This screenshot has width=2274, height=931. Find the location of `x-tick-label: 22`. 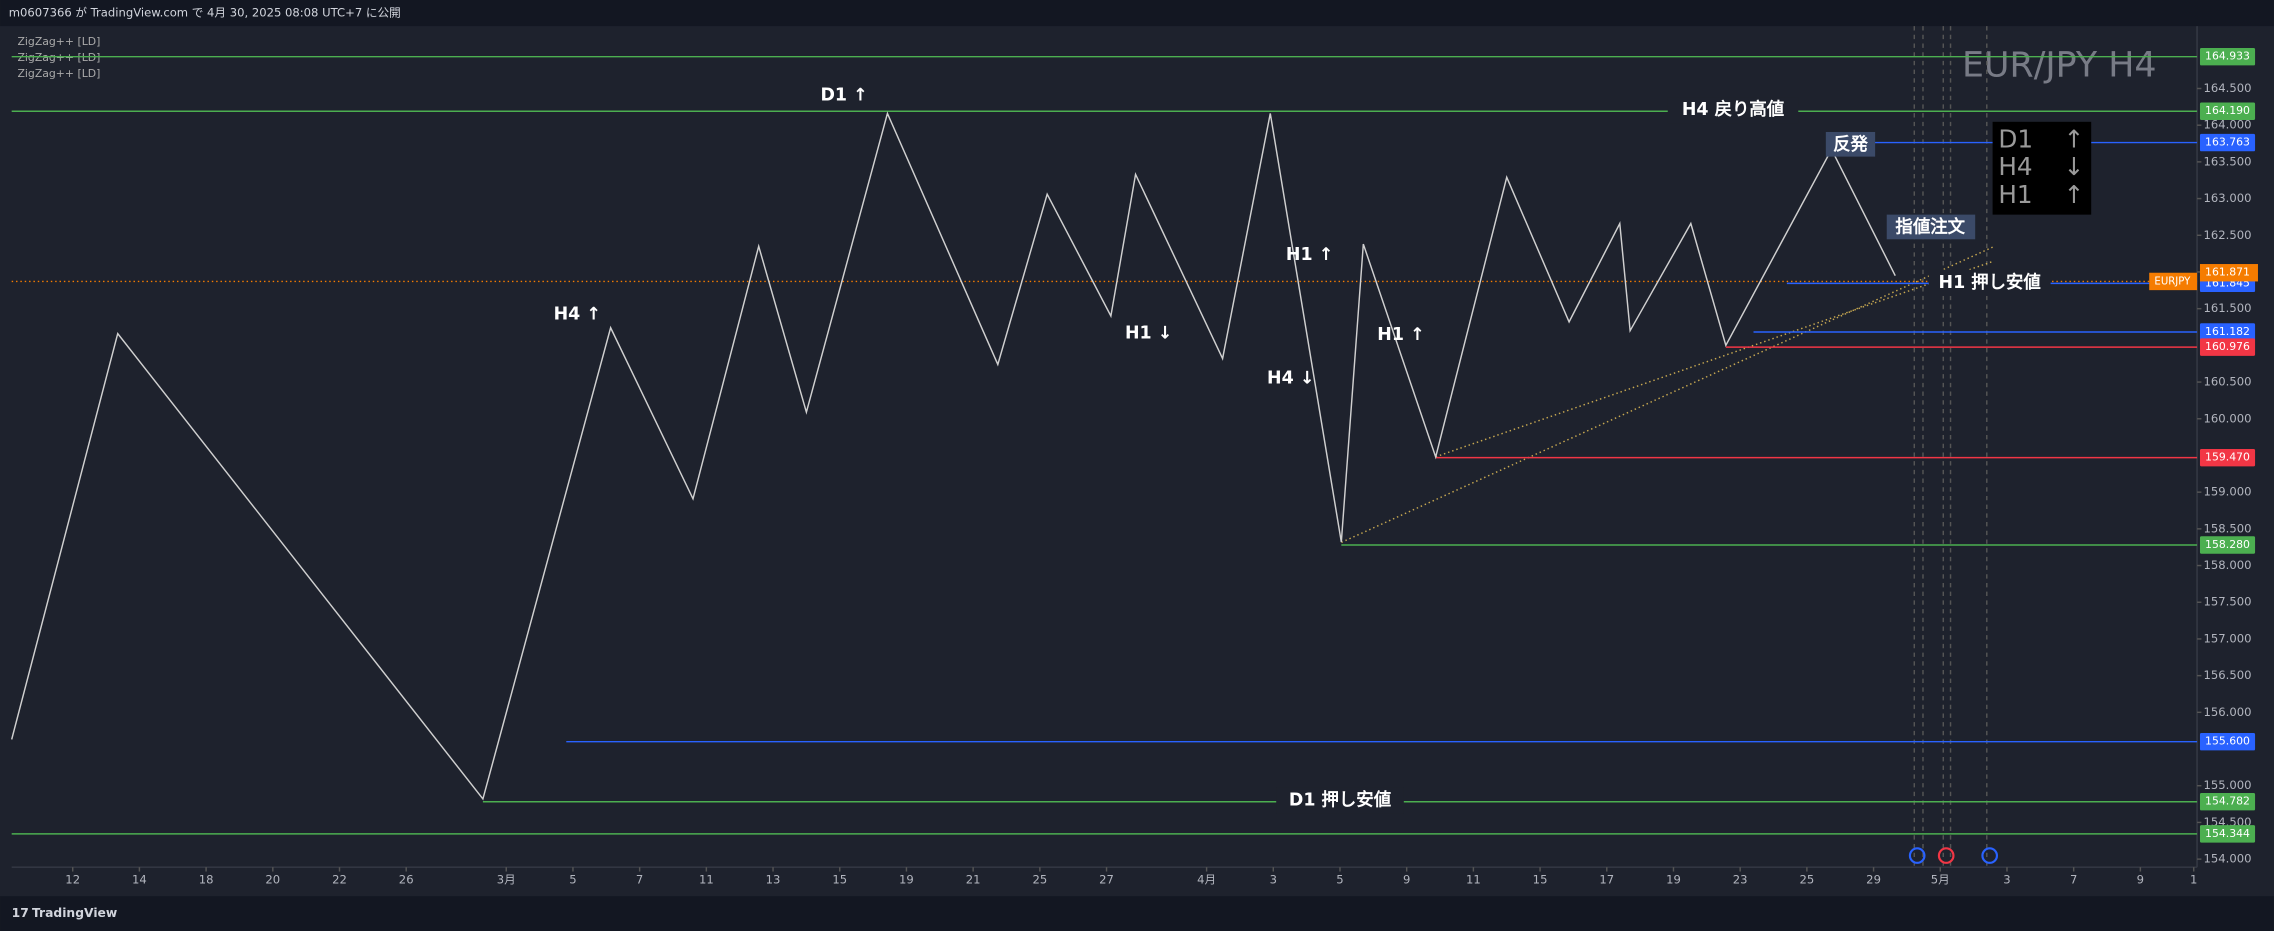

x-tick-label: 22 is located at coordinates (339, 880).